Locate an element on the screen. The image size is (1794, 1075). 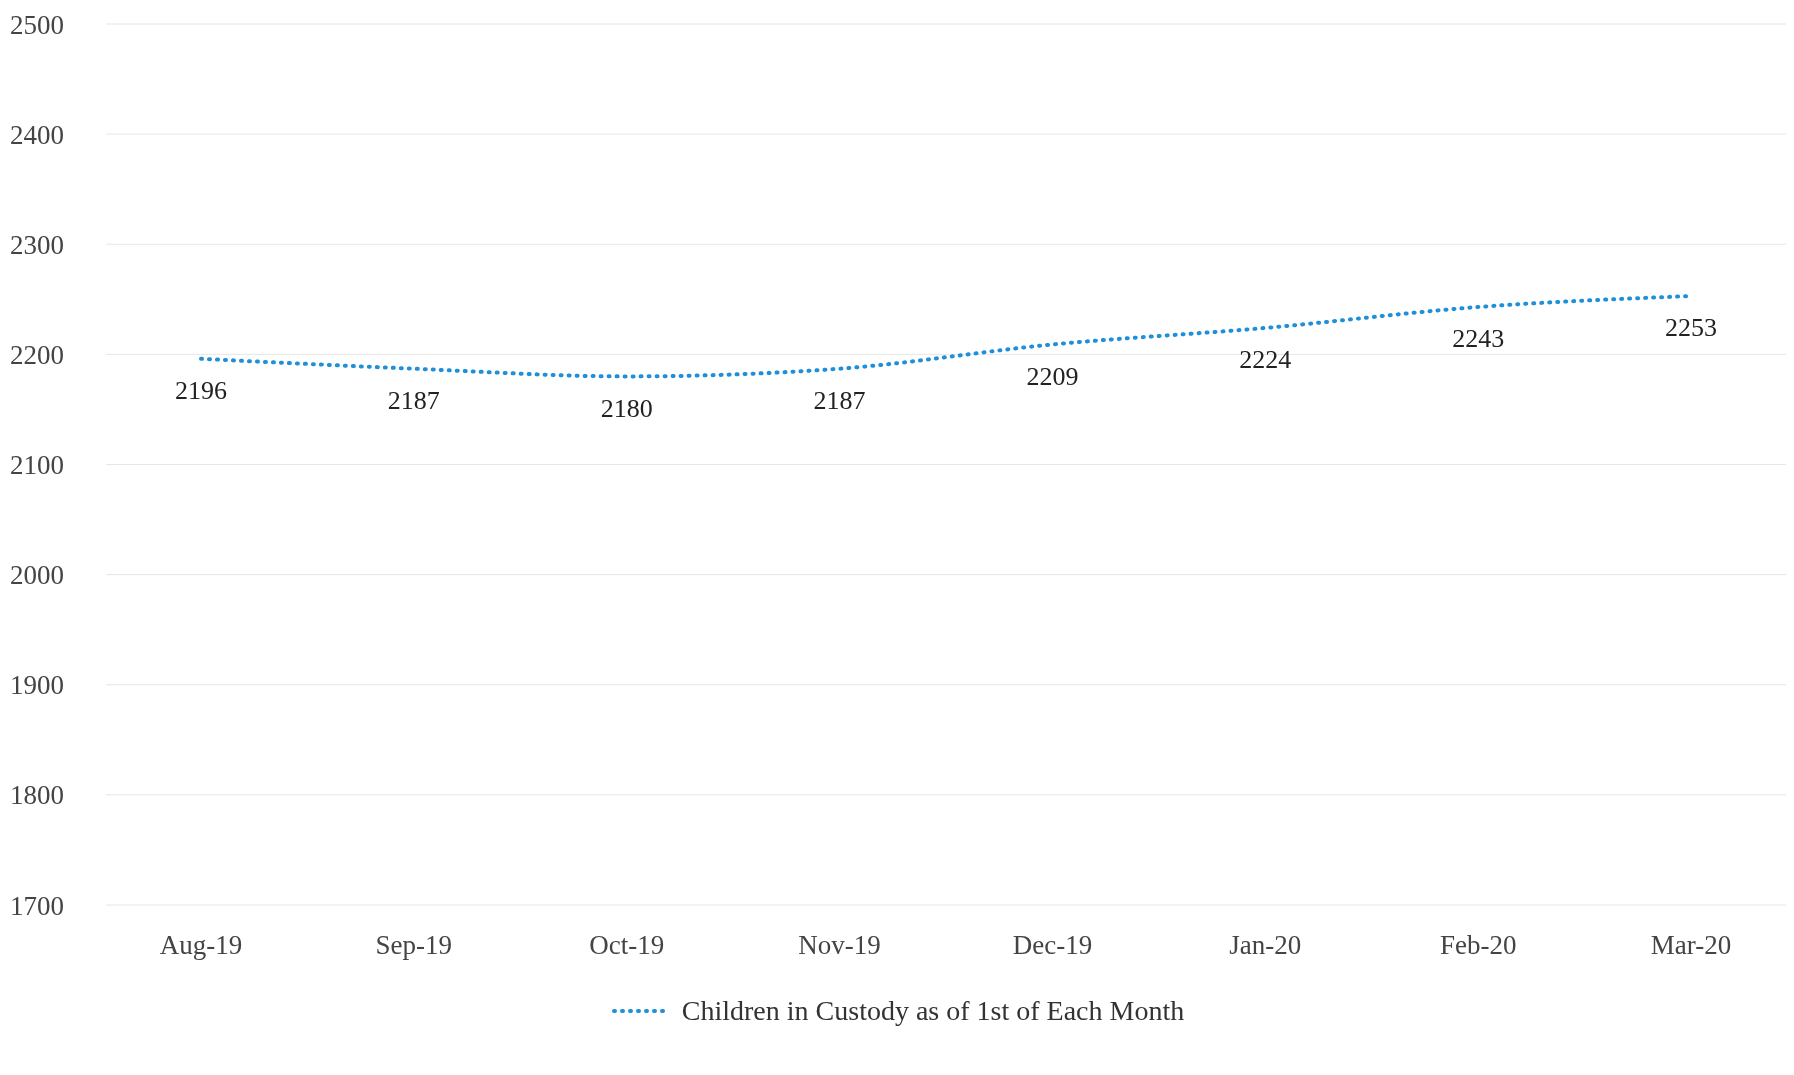
x-tick-label: Feb-20 is located at coordinates (1478, 945).